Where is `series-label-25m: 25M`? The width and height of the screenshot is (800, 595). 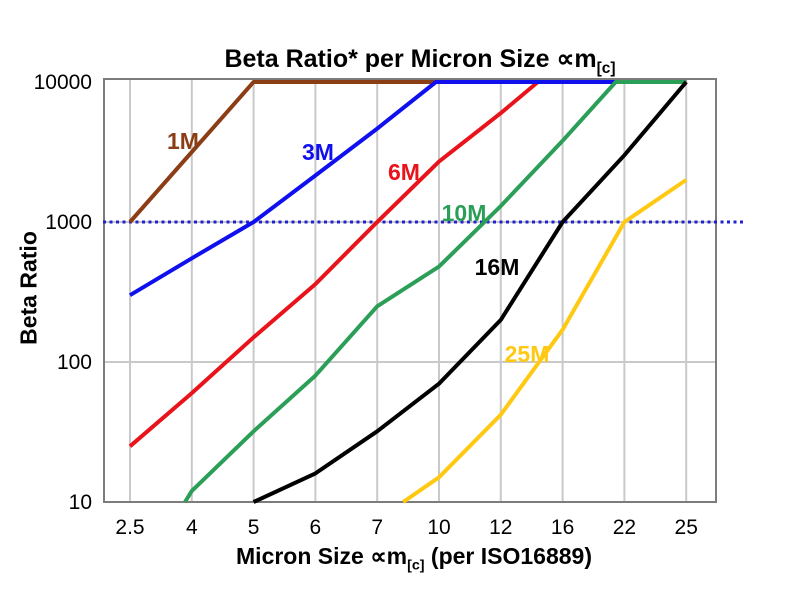 series-label-25m: 25M is located at coordinates (527, 354).